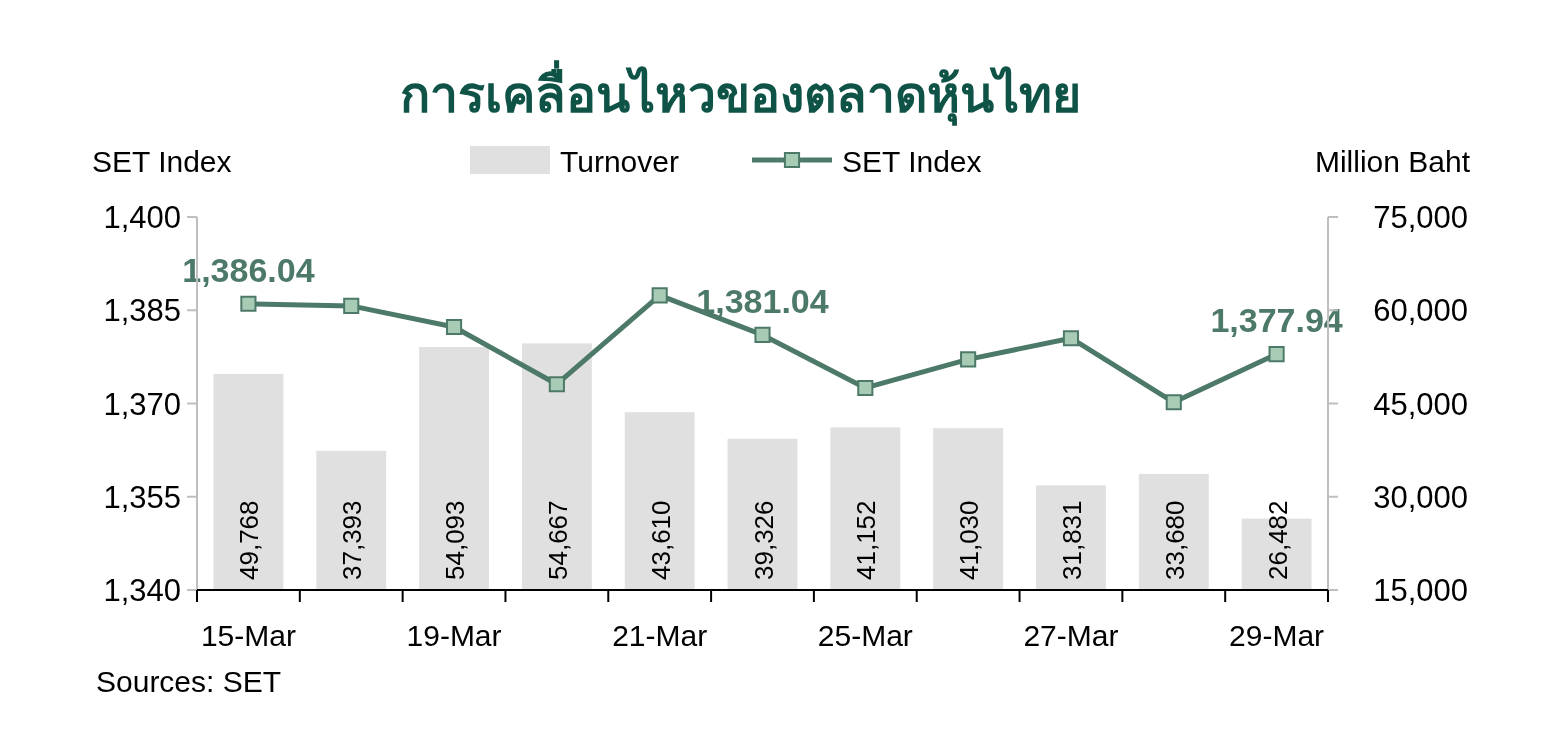 This screenshot has width=1557, height=736. Describe the element at coordinates (352, 540) in the screenshot. I see `data-label: 37,393` at that location.